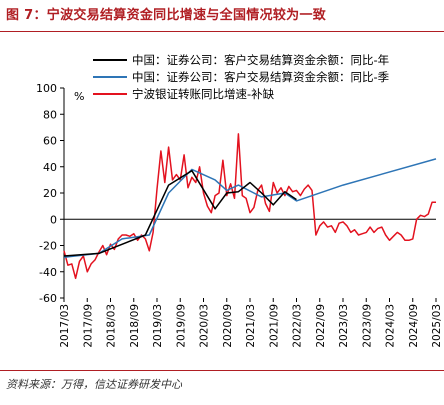 This screenshot has width=444, height=405. What do you see at coordinates (53, 219) in the screenshot?
I see `y-tick-label: 0` at bounding box center [53, 219].